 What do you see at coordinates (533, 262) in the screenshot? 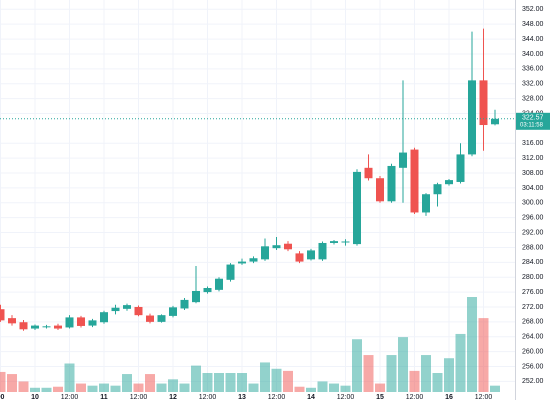
I see `y-tick-label: 284.00` at bounding box center [533, 262].